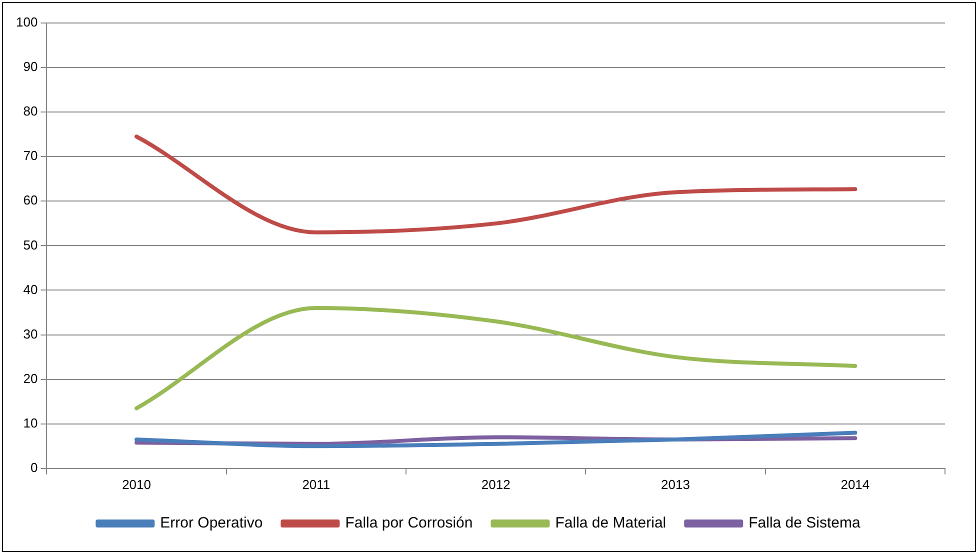 This screenshot has height=555, width=979. What do you see at coordinates (30, 244) in the screenshot?
I see `y-tick-label: 50` at bounding box center [30, 244].